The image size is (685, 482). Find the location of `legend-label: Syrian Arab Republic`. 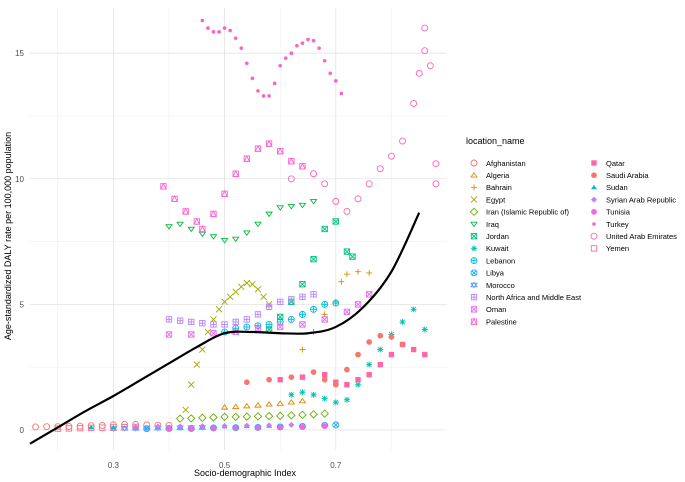

legend-label: Syrian Arab Republic is located at coordinates (641, 199).